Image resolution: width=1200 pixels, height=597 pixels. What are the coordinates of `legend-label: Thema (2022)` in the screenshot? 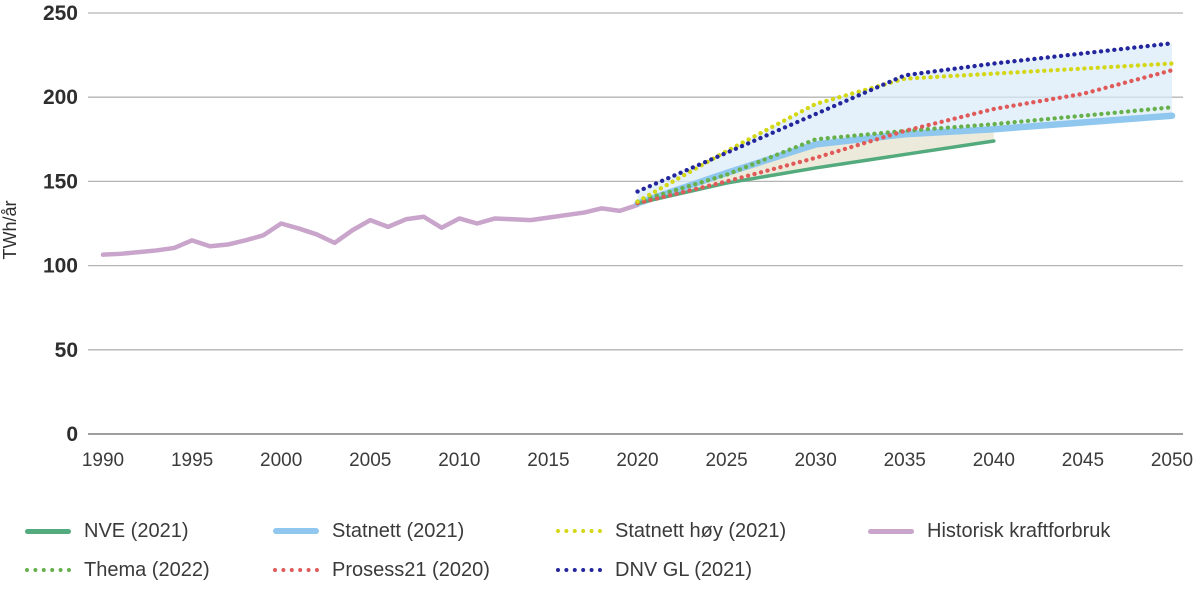 It's located at (147, 569).